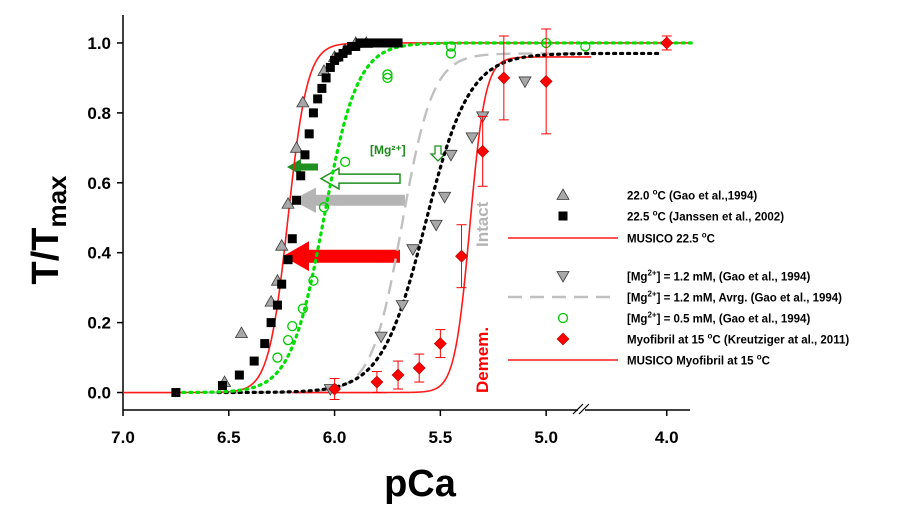 The width and height of the screenshot is (914, 506). I want to click on legend-label-part: ] = 1.2 mM, (Gao et al., 1994), so click(734, 278).